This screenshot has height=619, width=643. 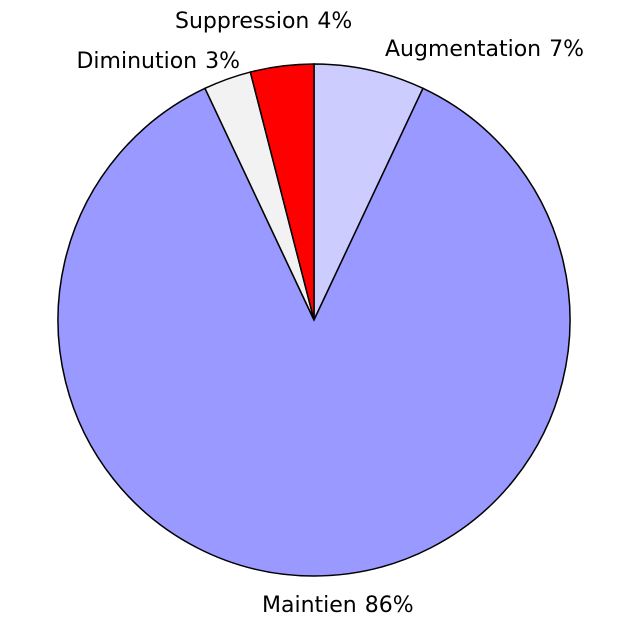 I want to click on slice-value: 3%, so click(x=222, y=61).